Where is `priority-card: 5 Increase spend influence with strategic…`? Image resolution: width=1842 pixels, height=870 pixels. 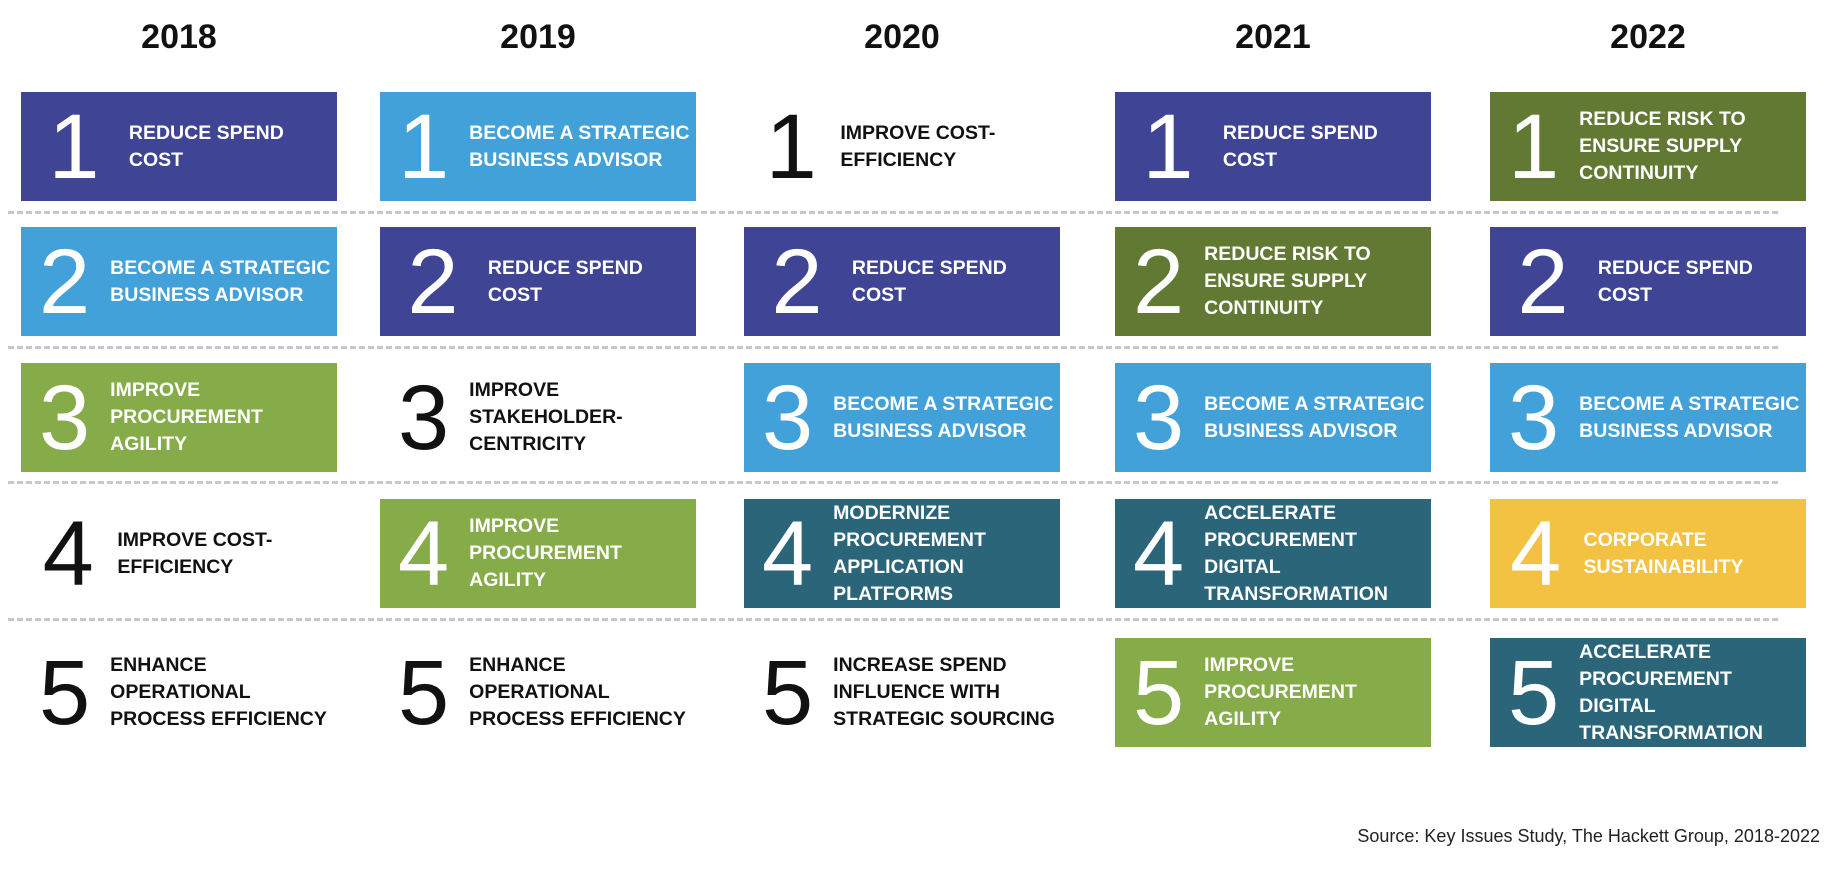 priority-card: 5 Increase spend influence with strategic… is located at coordinates (902, 692).